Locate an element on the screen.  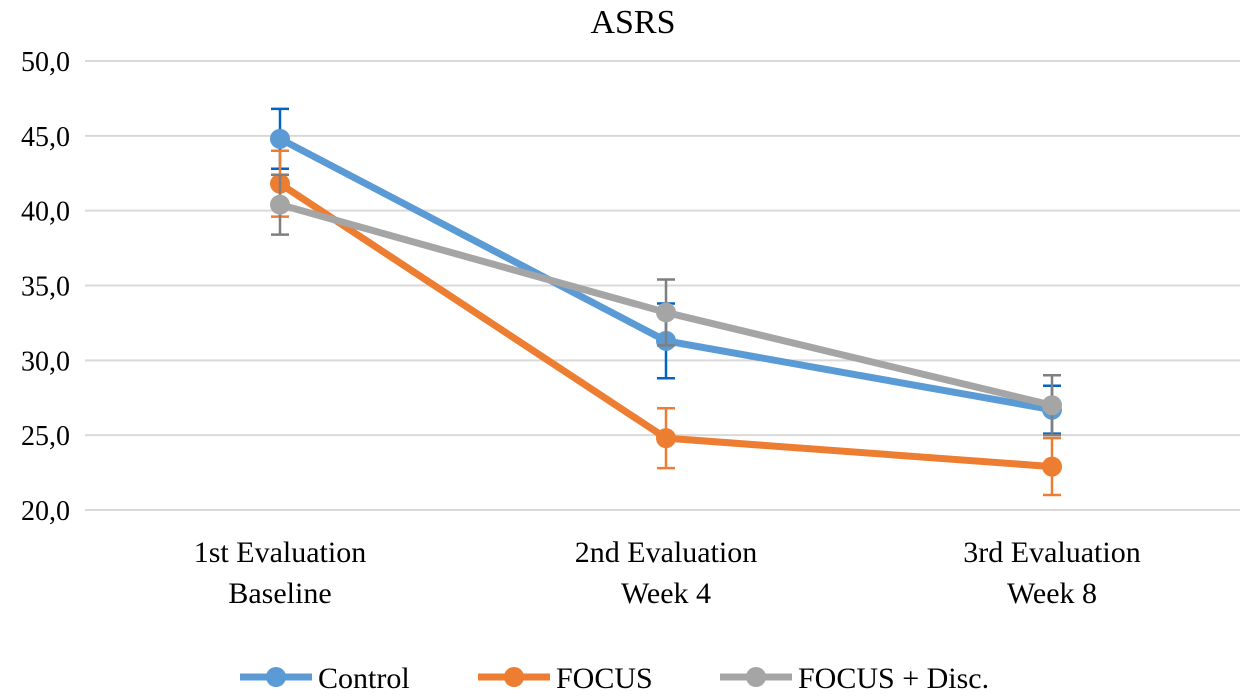
legend-label: FOCUS + Disc. is located at coordinates (893, 678).